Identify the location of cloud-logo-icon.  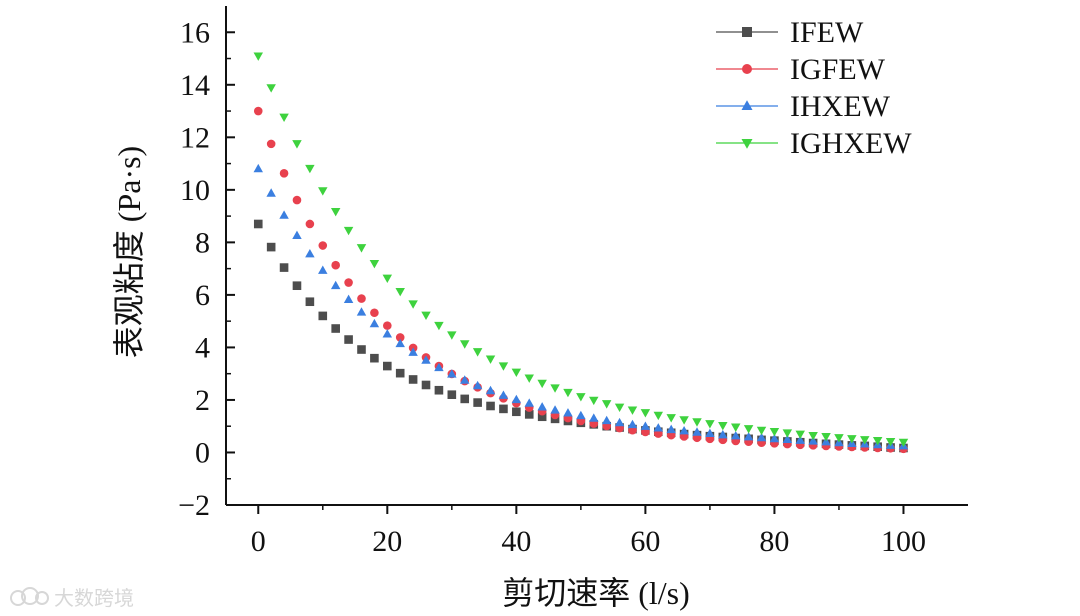
(29, 596).